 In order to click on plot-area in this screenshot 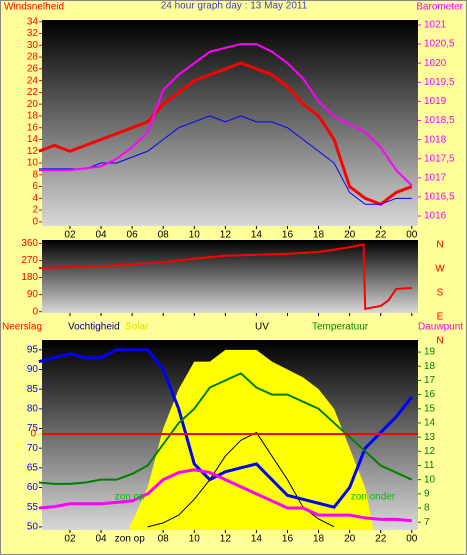, I will do `click(230, 276)`.